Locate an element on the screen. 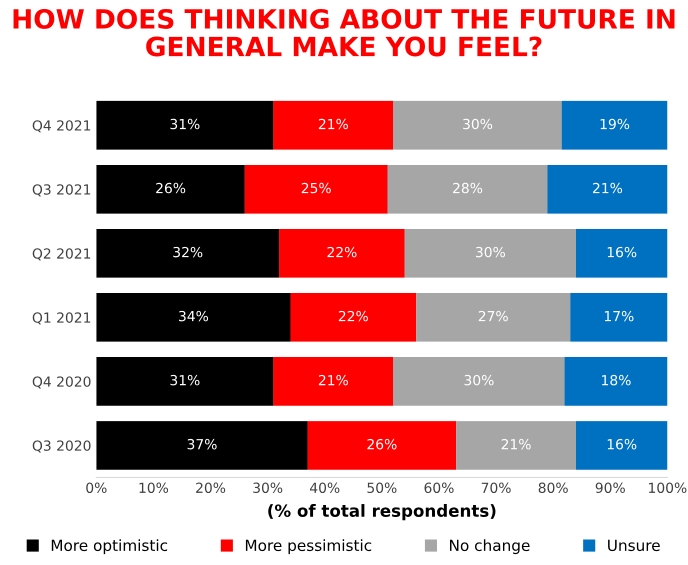 Image resolution: width=688 pixels, height=565 pixels. chart-title: HOW DOES THINKING ABOUT THE FUTURE IN GENERAL MAKE YOU FEEL? is located at coordinates (344, 32).